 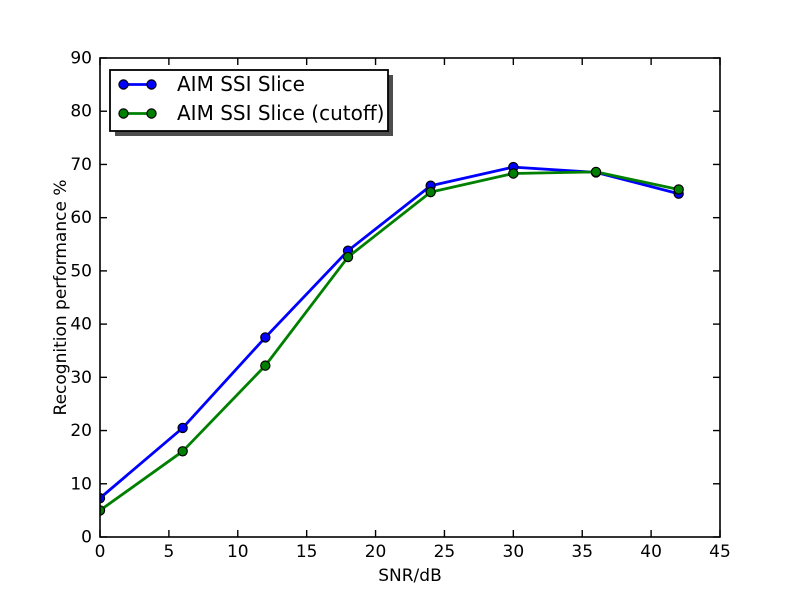 I want to click on x-tick-label: 35, so click(x=582, y=552).